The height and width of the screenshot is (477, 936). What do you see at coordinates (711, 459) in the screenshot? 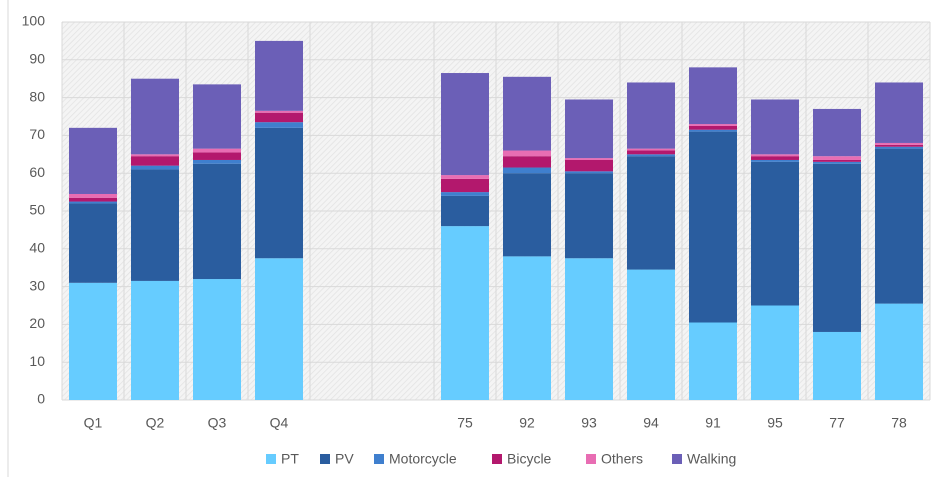
I see `legend-label: Walking` at bounding box center [711, 459].